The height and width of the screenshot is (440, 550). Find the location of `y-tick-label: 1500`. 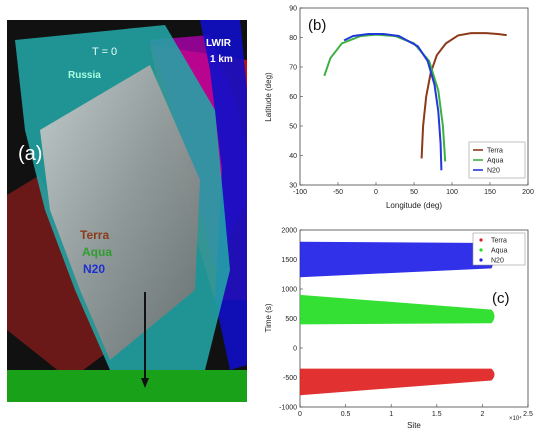

y-tick-label: 1500 is located at coordinates (289, 260).